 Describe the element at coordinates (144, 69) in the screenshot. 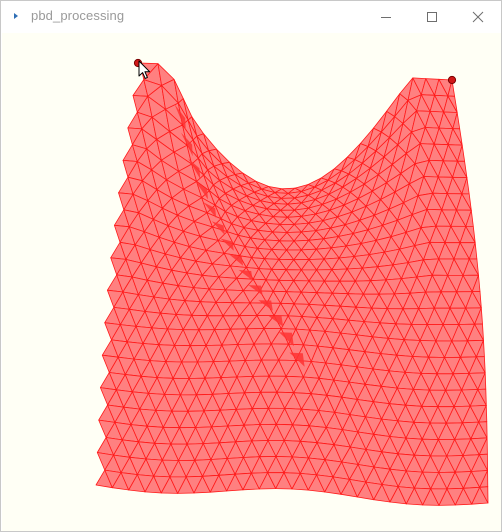

I see `arrow-cursor-icon` at that location.